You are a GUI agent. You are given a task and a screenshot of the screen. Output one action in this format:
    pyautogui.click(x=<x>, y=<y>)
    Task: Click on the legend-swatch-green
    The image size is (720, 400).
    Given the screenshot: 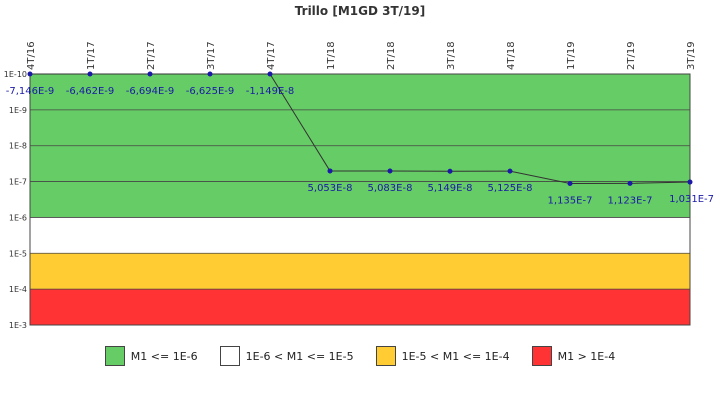 What is the action you would take?
    pyautogui.click(x=114, y=356)
    